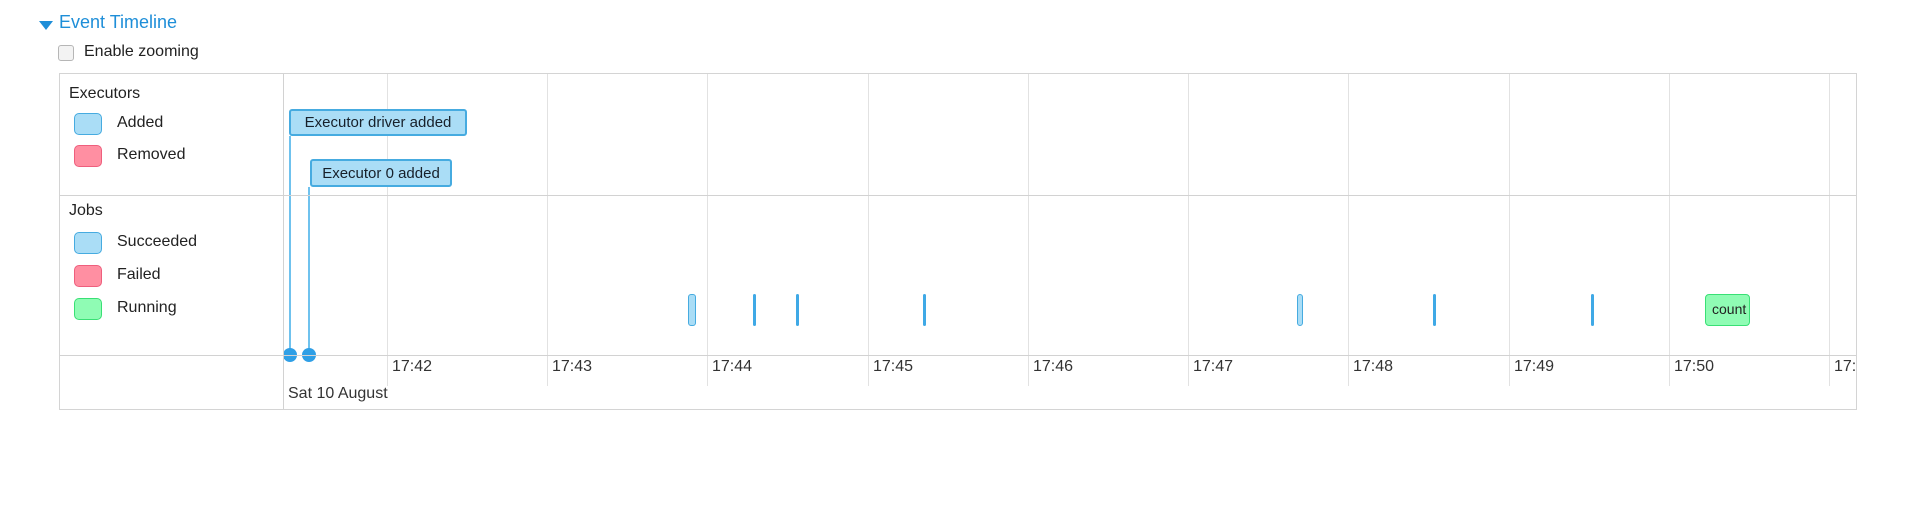  What do you see at coordinates (1213, 366) in the screenshot?
I see `time-tick-label: 17:47` at bounding box center [1213, 366].